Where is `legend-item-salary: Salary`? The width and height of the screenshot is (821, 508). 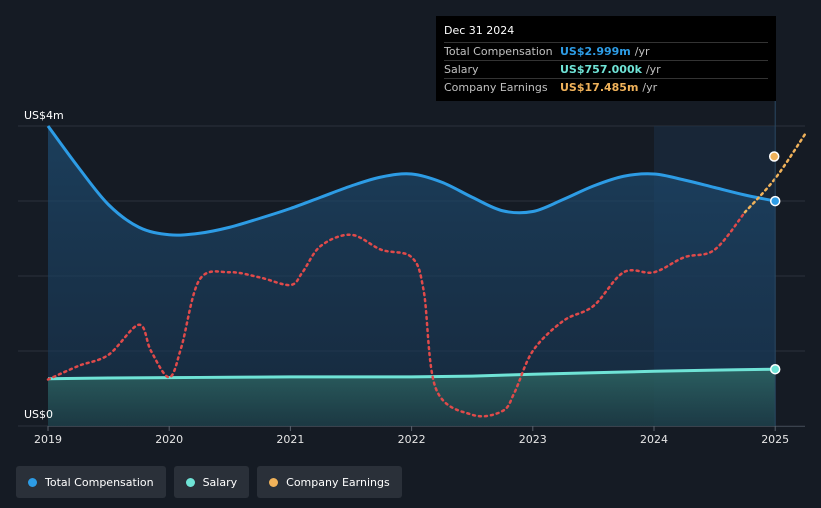 legend-item-salary: Salary is located at coordinates (211, 482).